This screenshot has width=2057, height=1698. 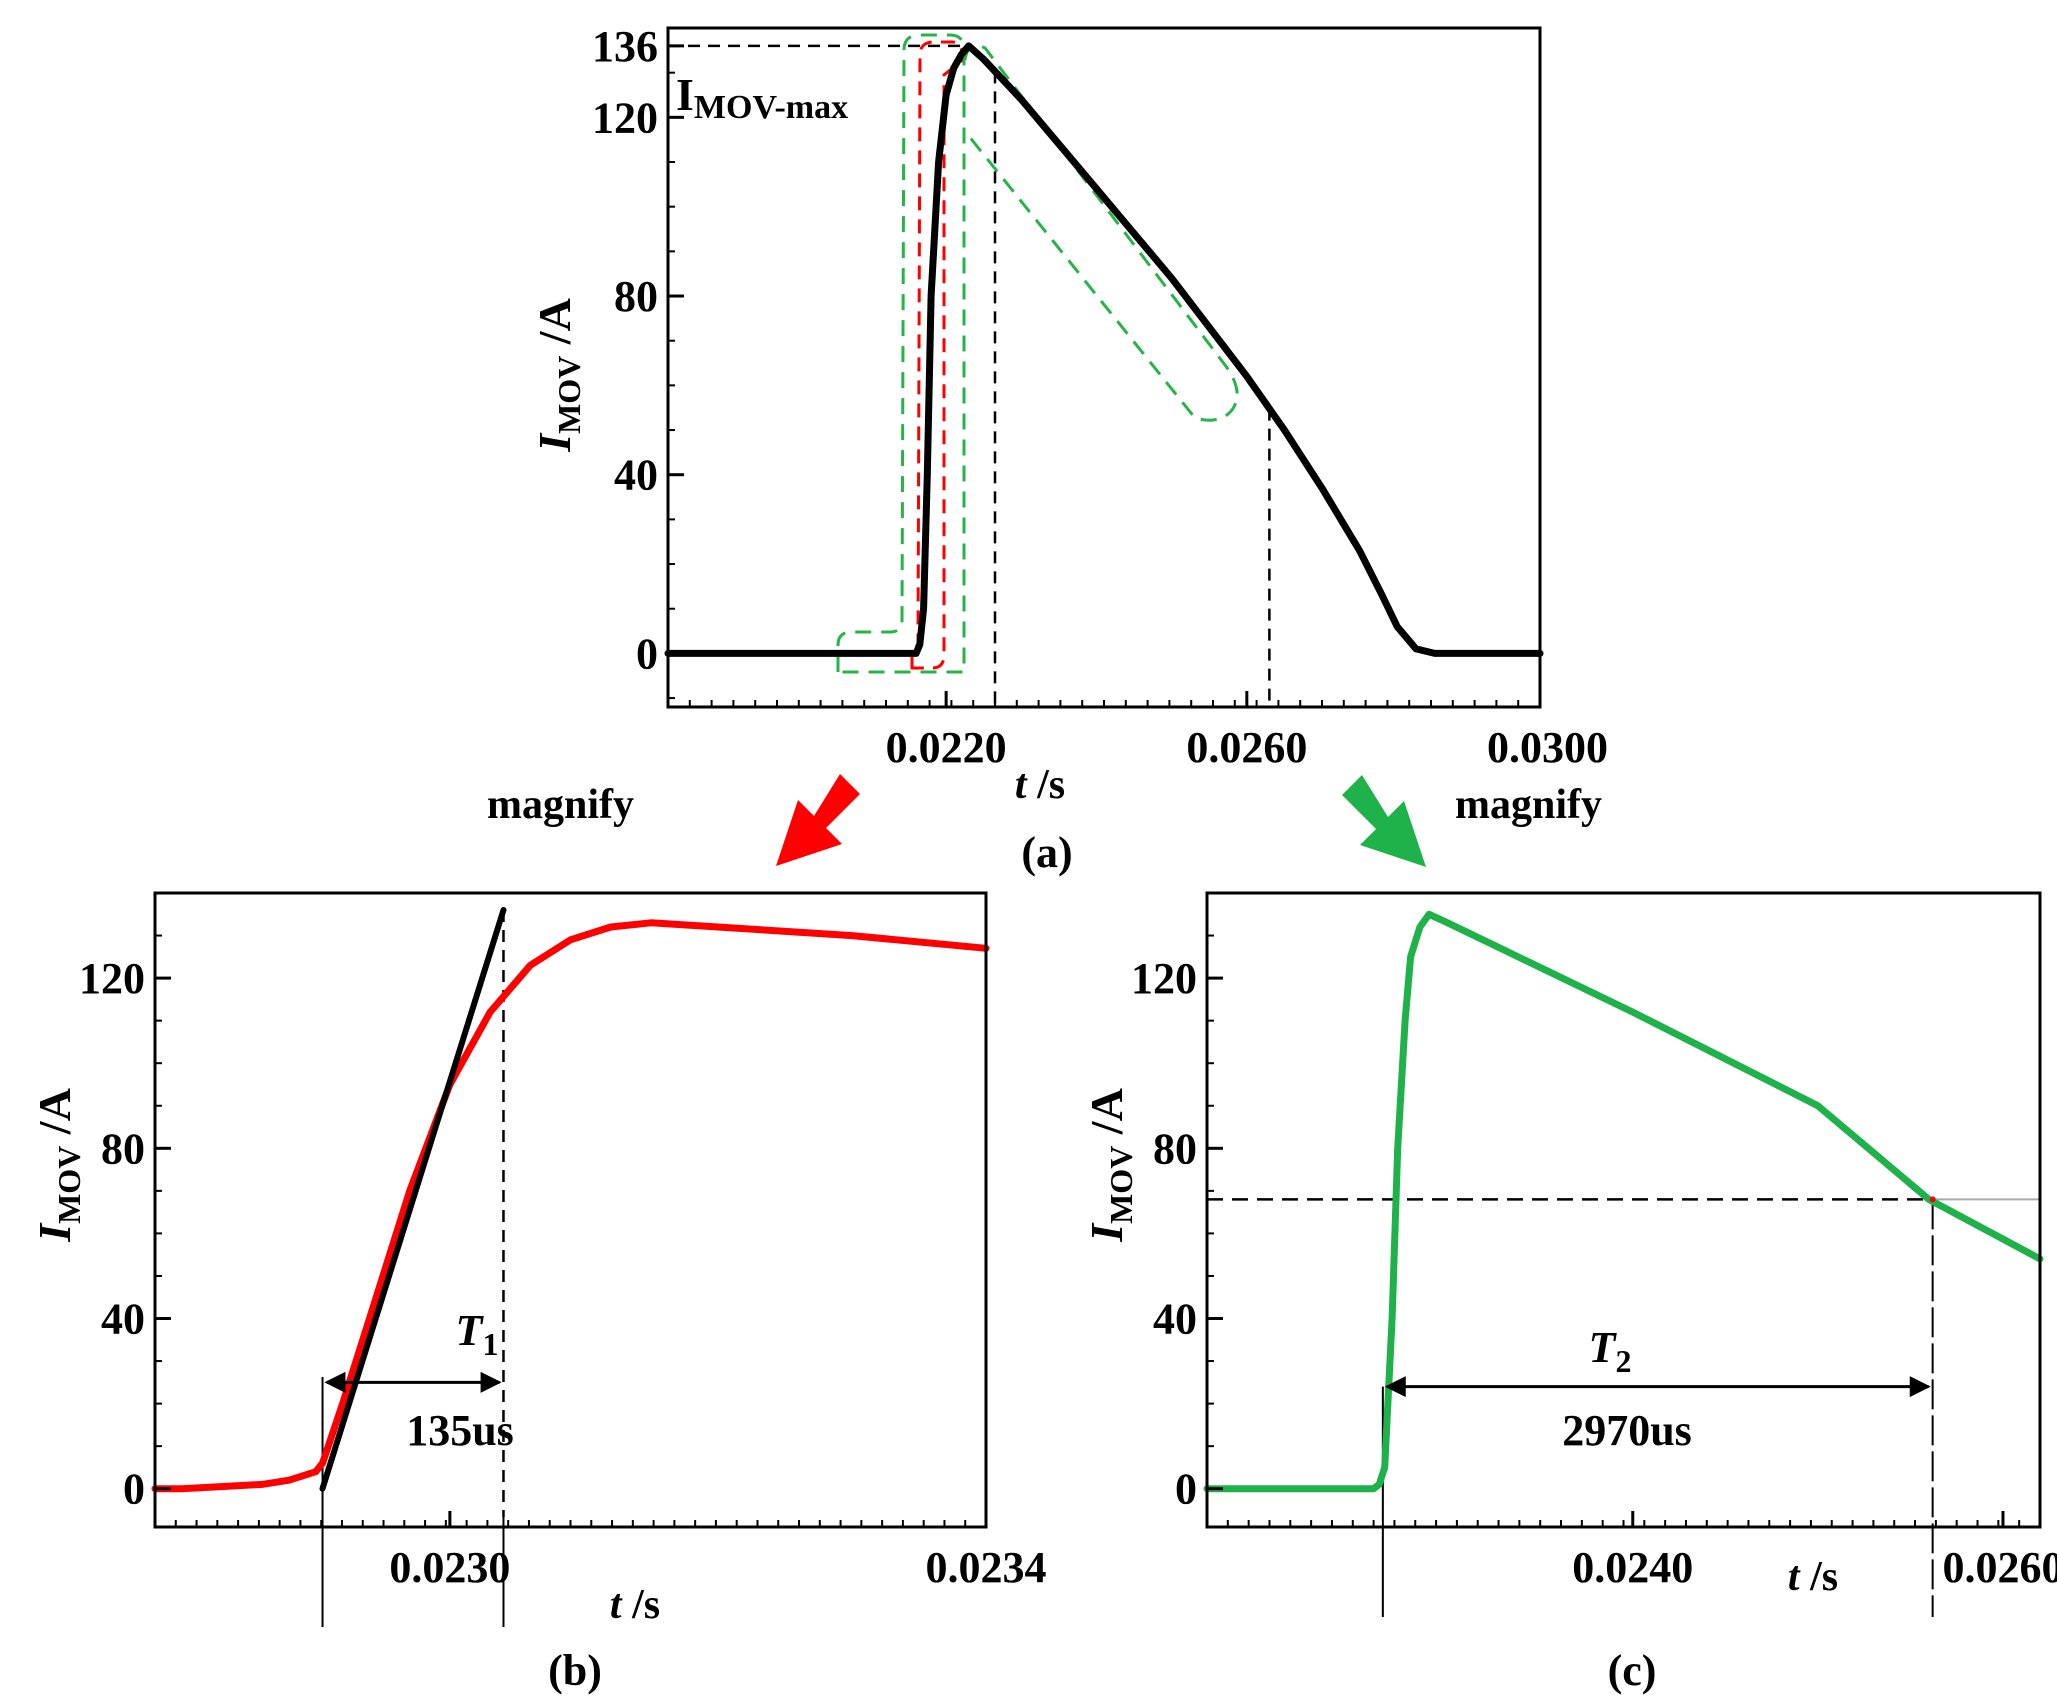 I want to click on caption-a: (a), so click(x=1046, y=852).